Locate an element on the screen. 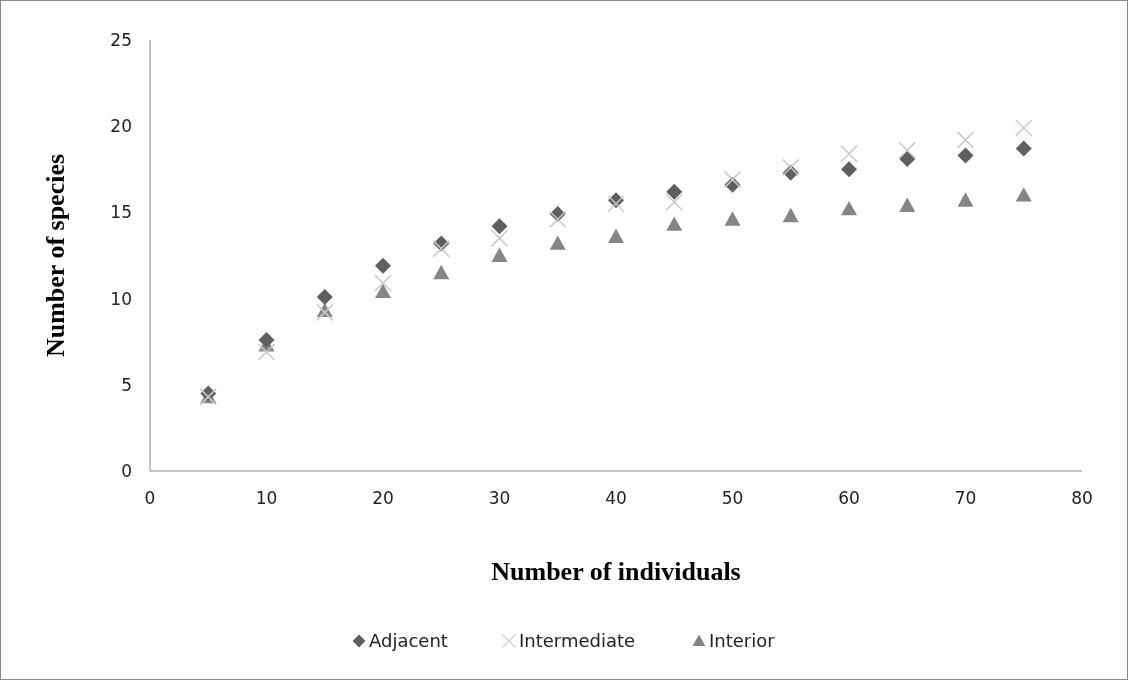 The height and width of the screenshot is (680, 1128). y-tick-label: 10 is located at coordinates (121, 298).